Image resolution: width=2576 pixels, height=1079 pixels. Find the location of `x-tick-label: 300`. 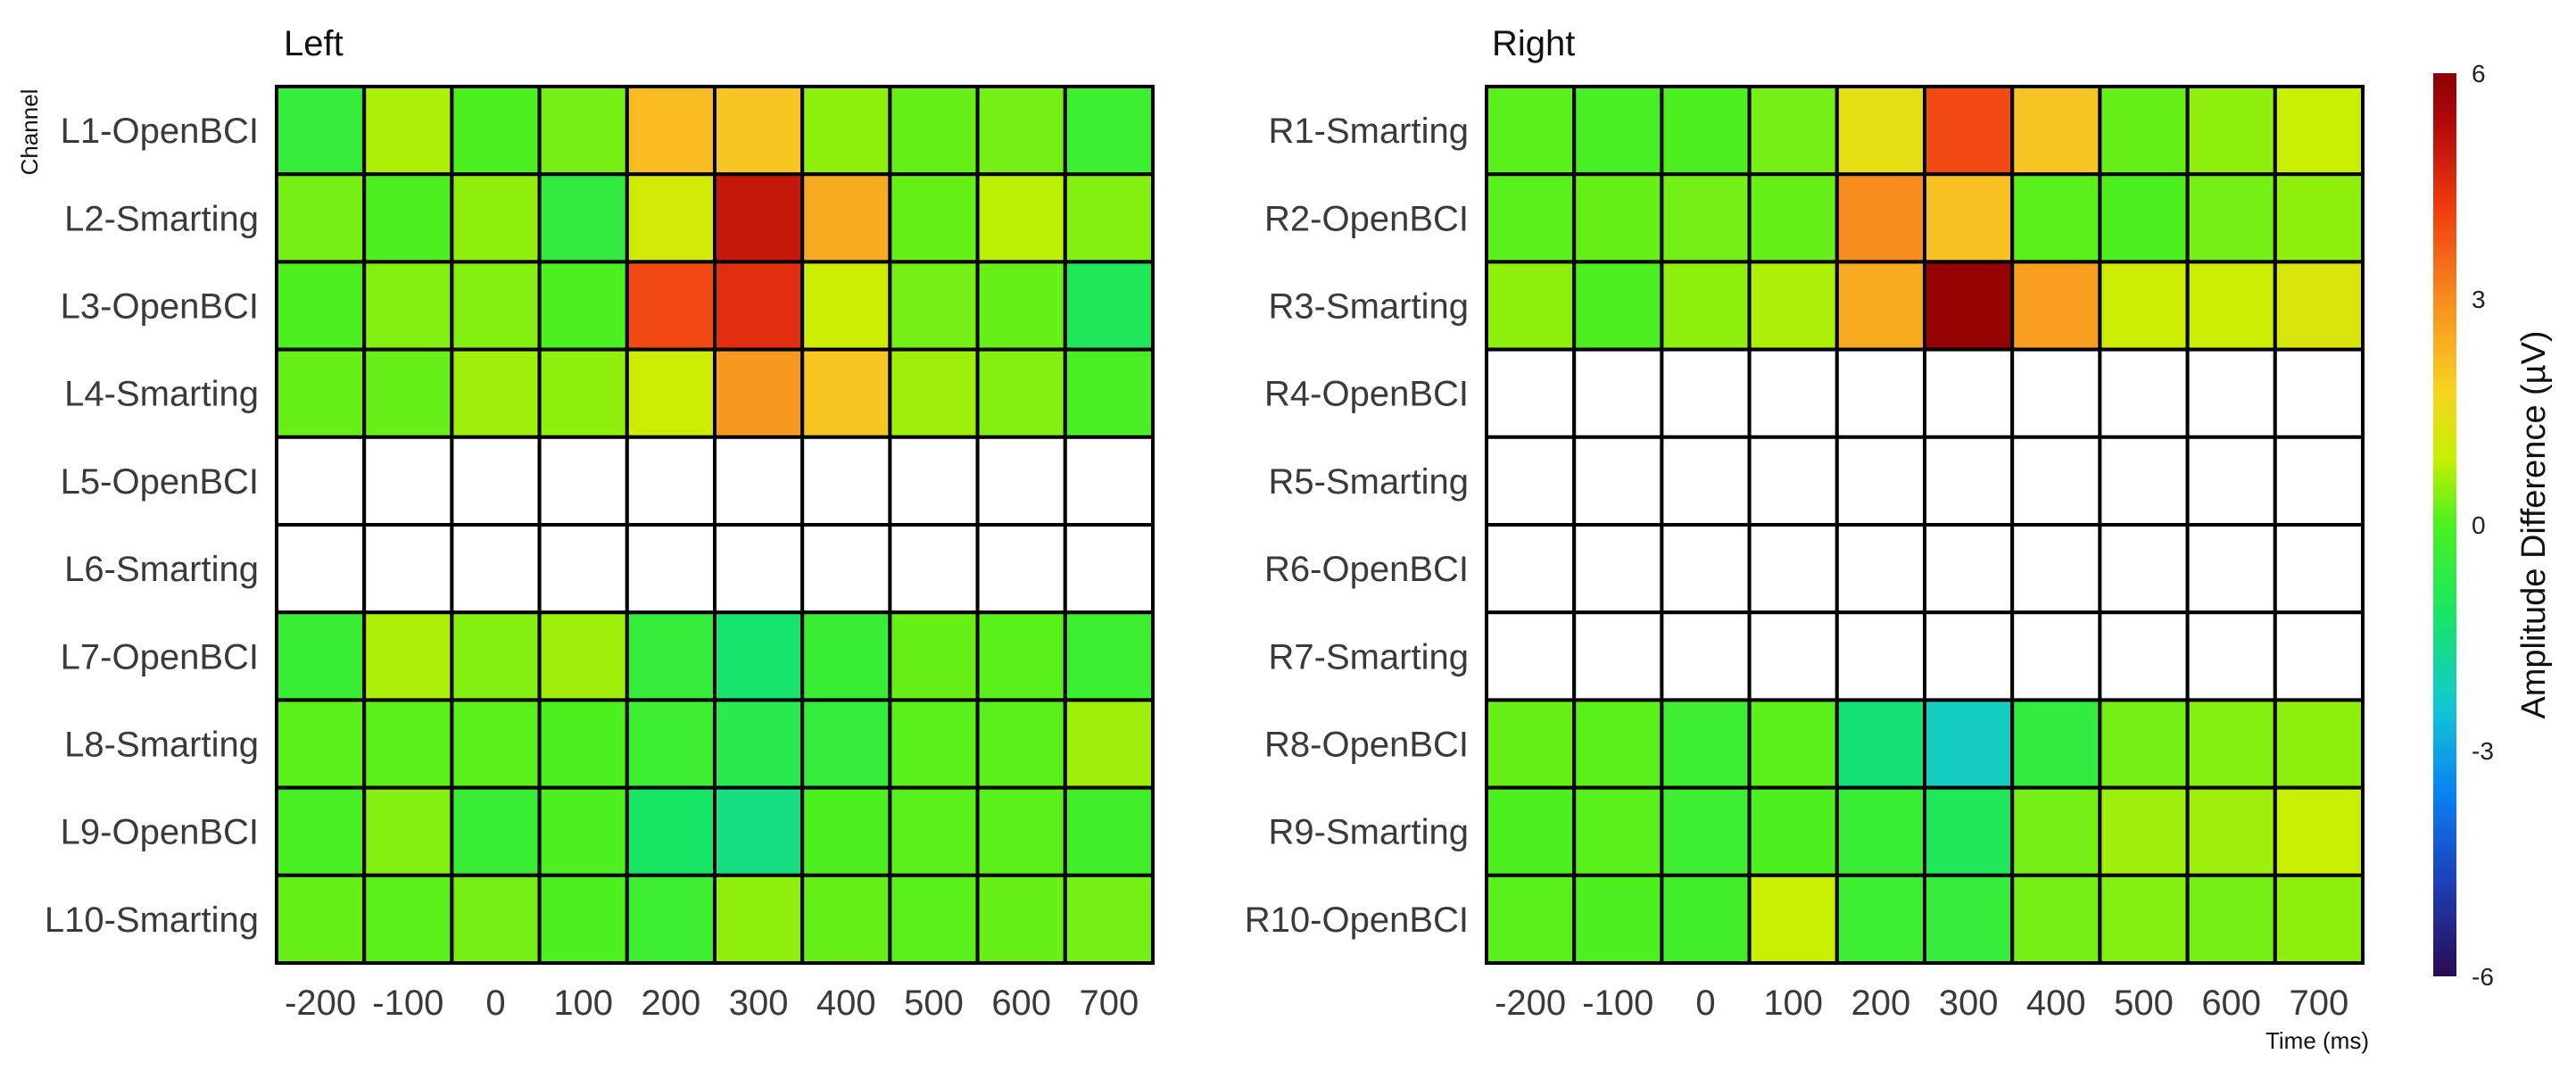

x-tick-label: 300 is located at coordinates (1969, 1003).